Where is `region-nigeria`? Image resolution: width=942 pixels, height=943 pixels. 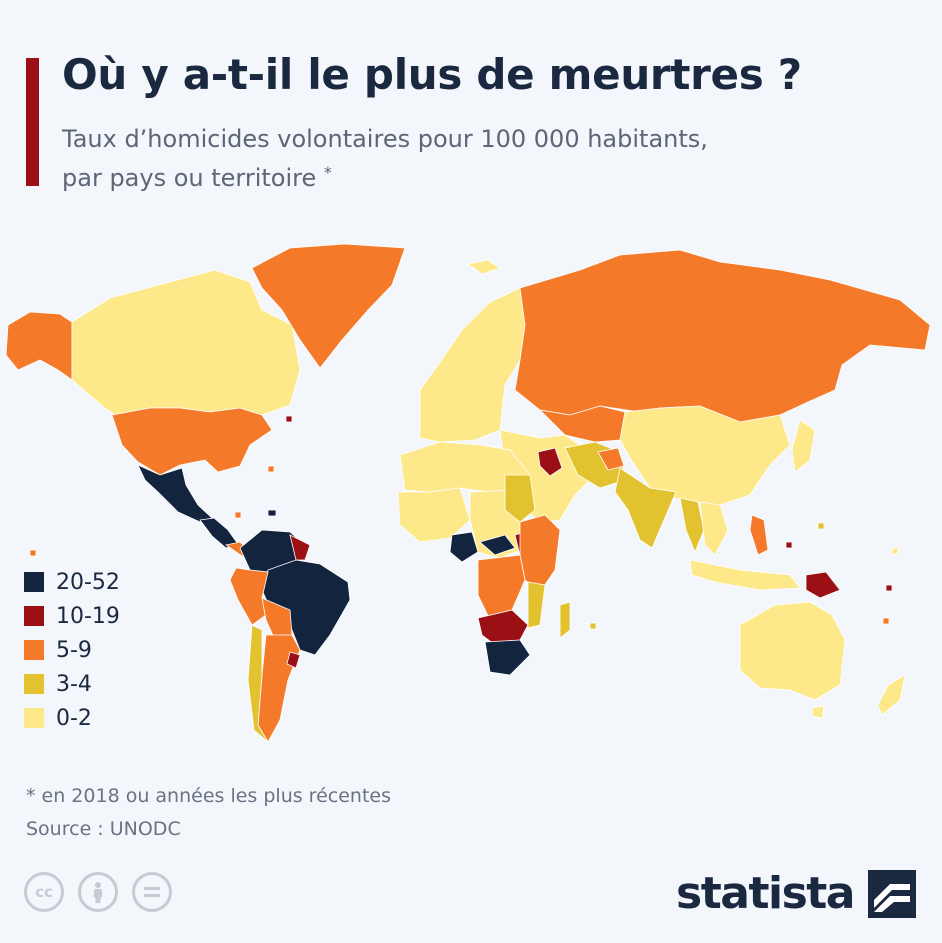
region-nigeria is located at coordinates (464, 547).